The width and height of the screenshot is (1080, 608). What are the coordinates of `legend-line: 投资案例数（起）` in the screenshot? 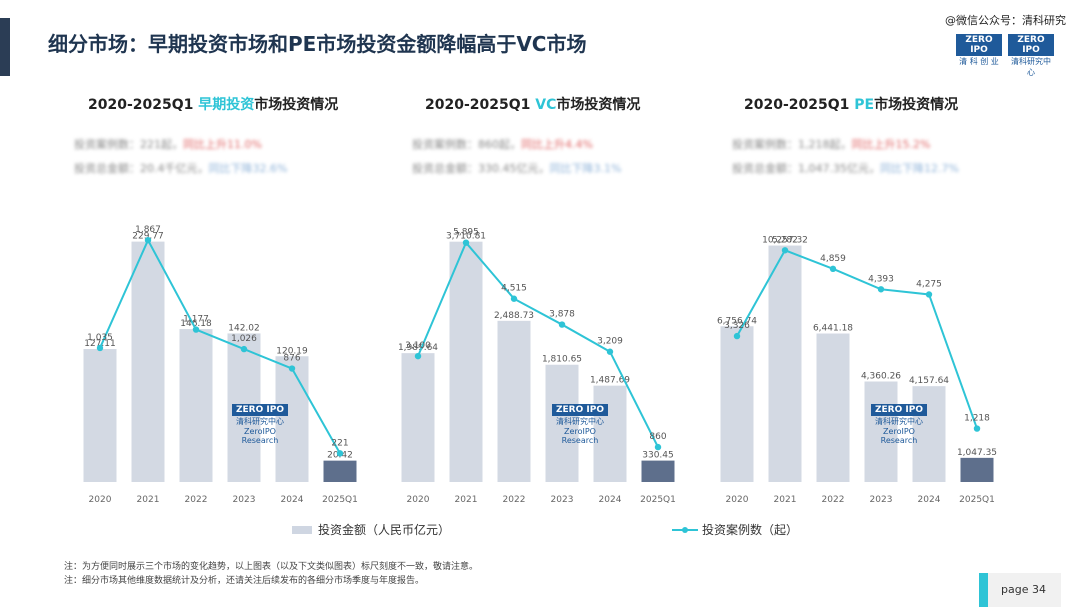 It's located at (735, 529).